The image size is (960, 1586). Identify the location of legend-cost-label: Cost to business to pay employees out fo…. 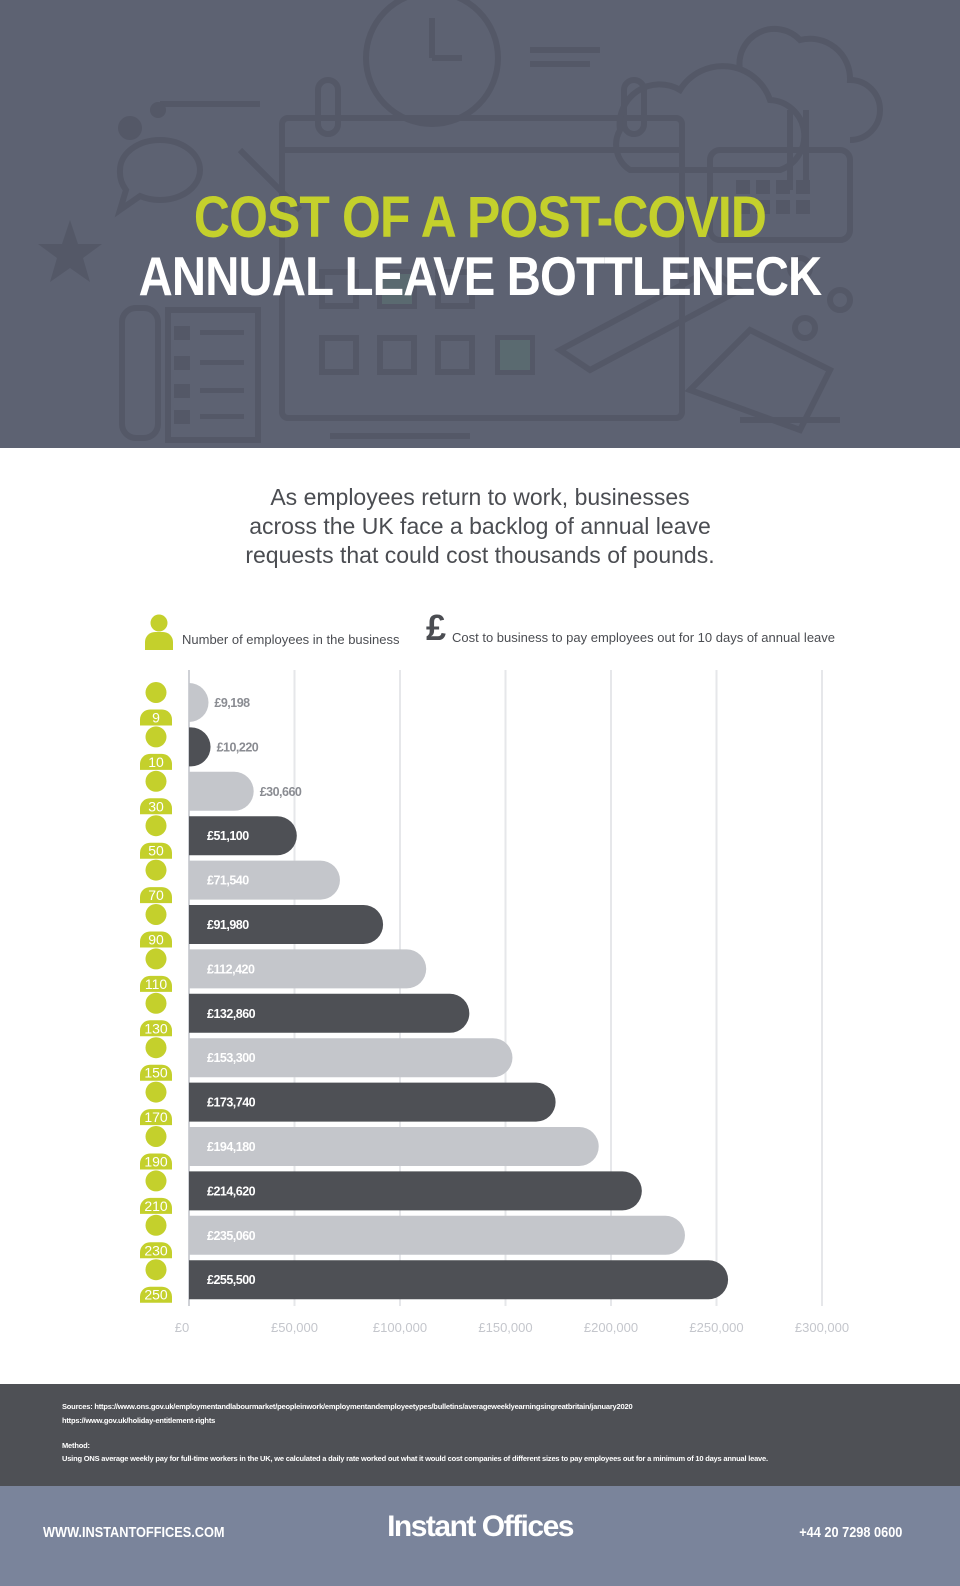
(644, 637).